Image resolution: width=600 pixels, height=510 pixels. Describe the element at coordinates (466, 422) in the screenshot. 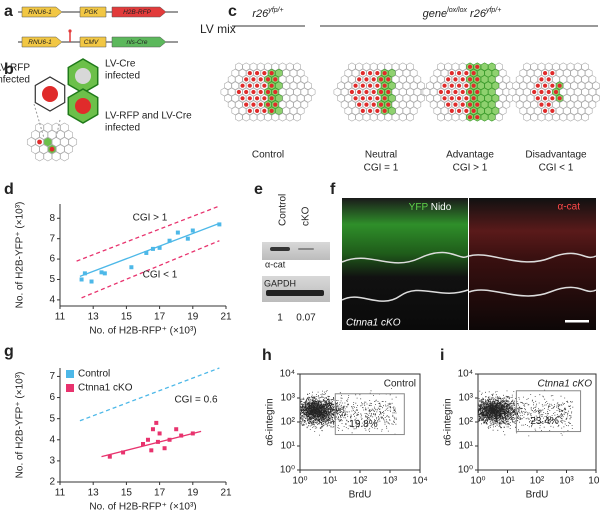

I see `y-tick-label: 10²` at that location.